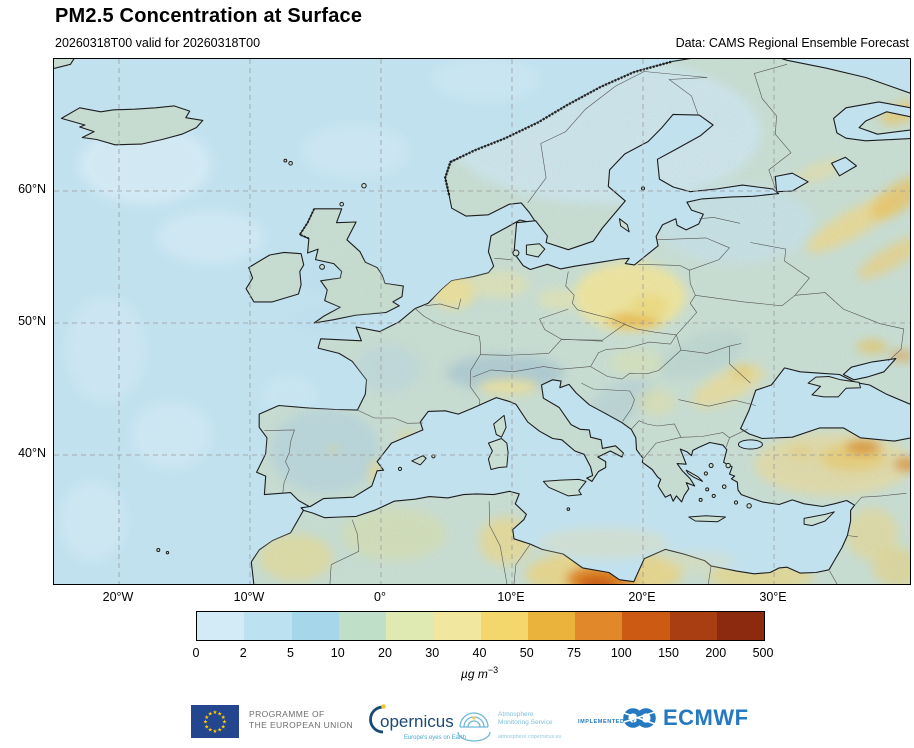  What do you see at coordinates (511, 597) in the screenshot?
I see `lon-tick-label: 10°E` at bounding box center [511, 597].